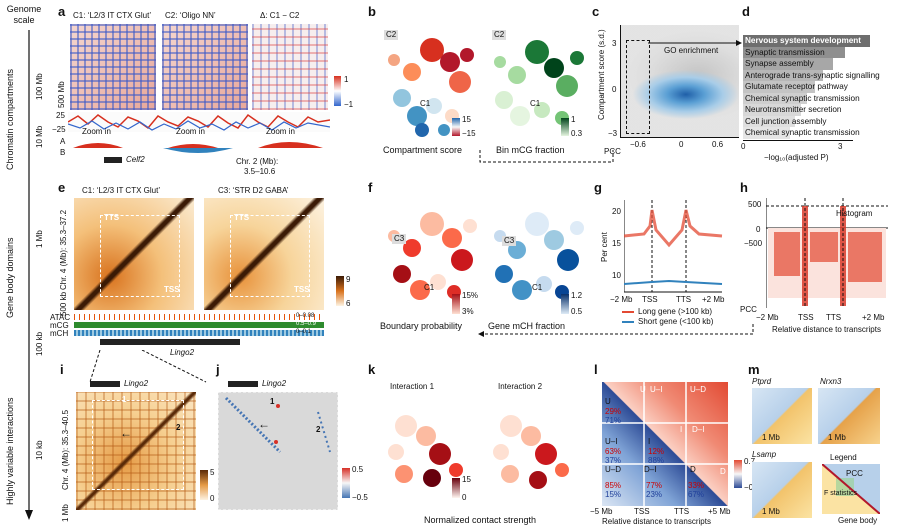 This screenshot has width=897, height=529. I want to click on l-label-di-bottom: D–I, so click(650, 469).